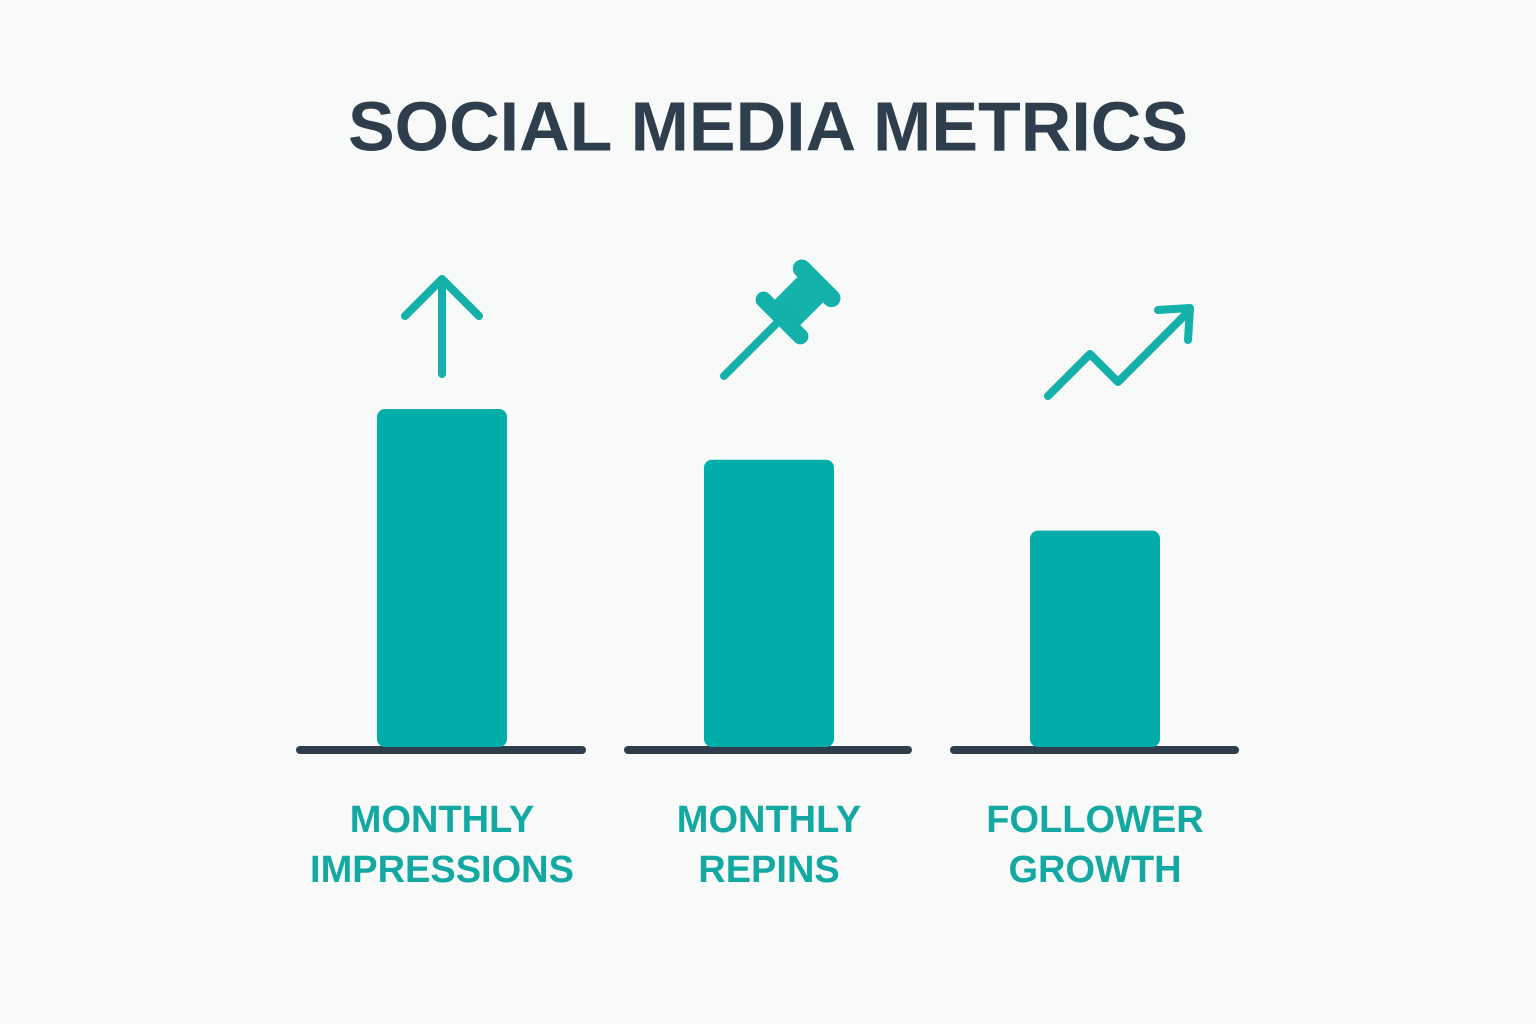  What do you see at coordinates (769, 845) in the screenshot?
I see `category-label: MONTHLY REPINS` at bounding box center [769, 845].